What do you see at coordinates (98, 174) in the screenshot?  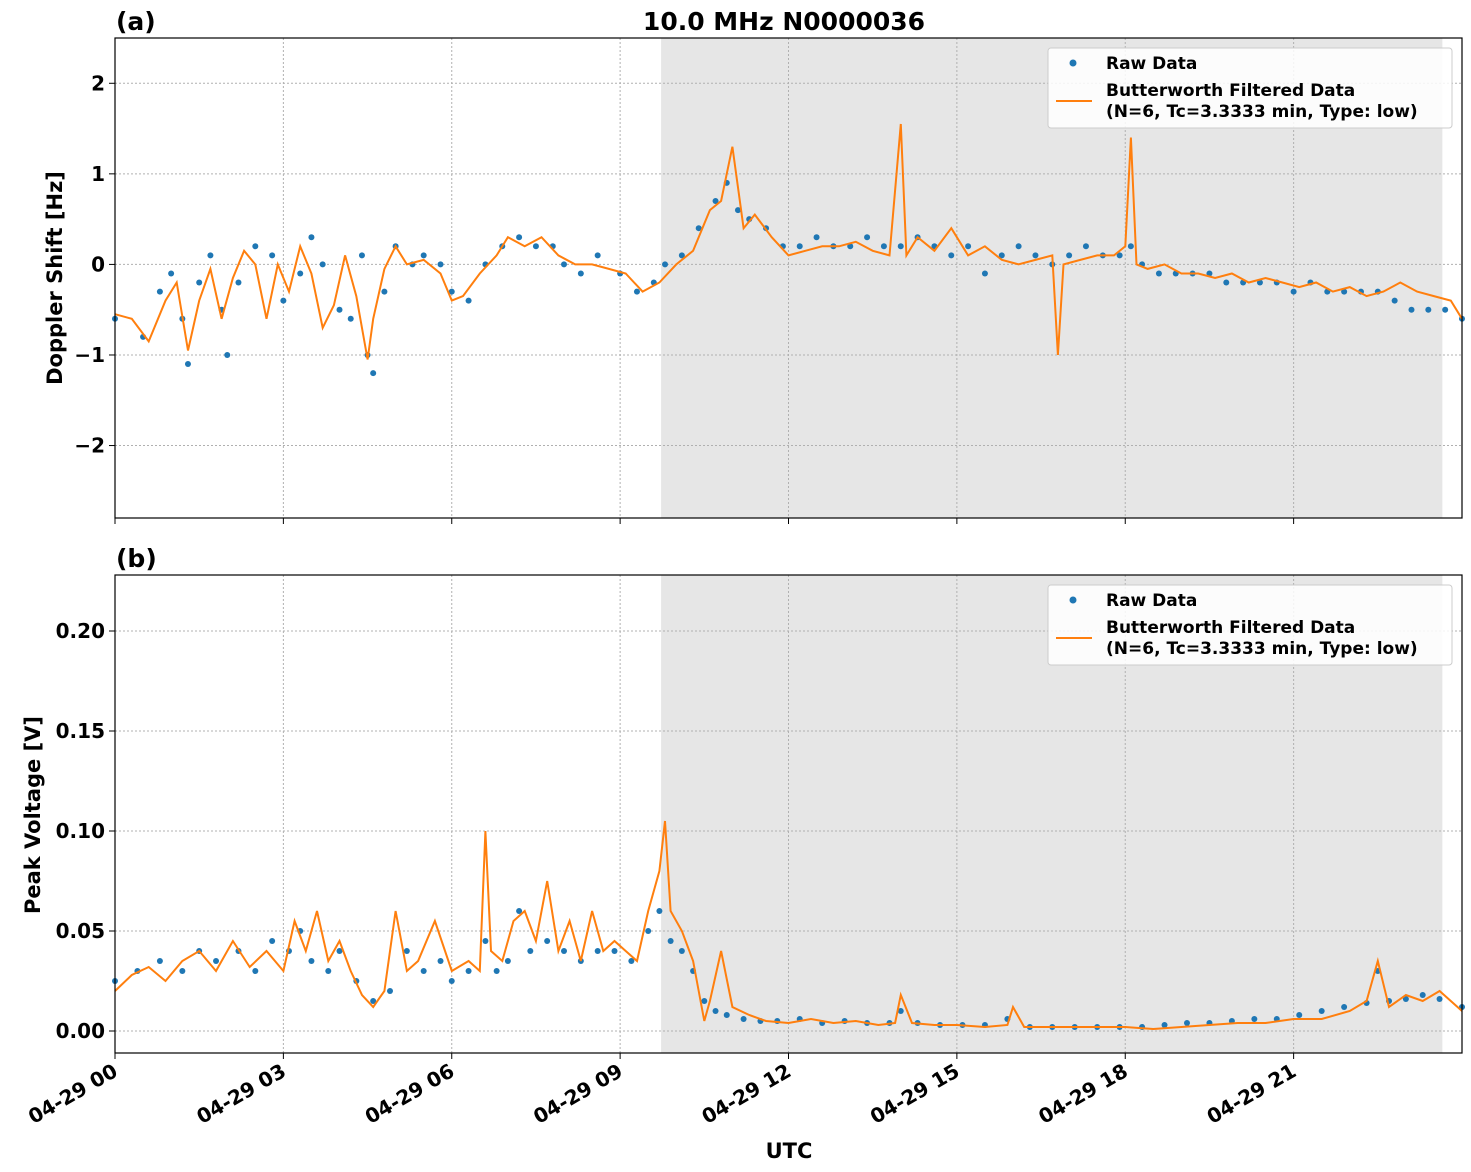 I see `y-tick-label: 1` at bounding box center [98, 174].